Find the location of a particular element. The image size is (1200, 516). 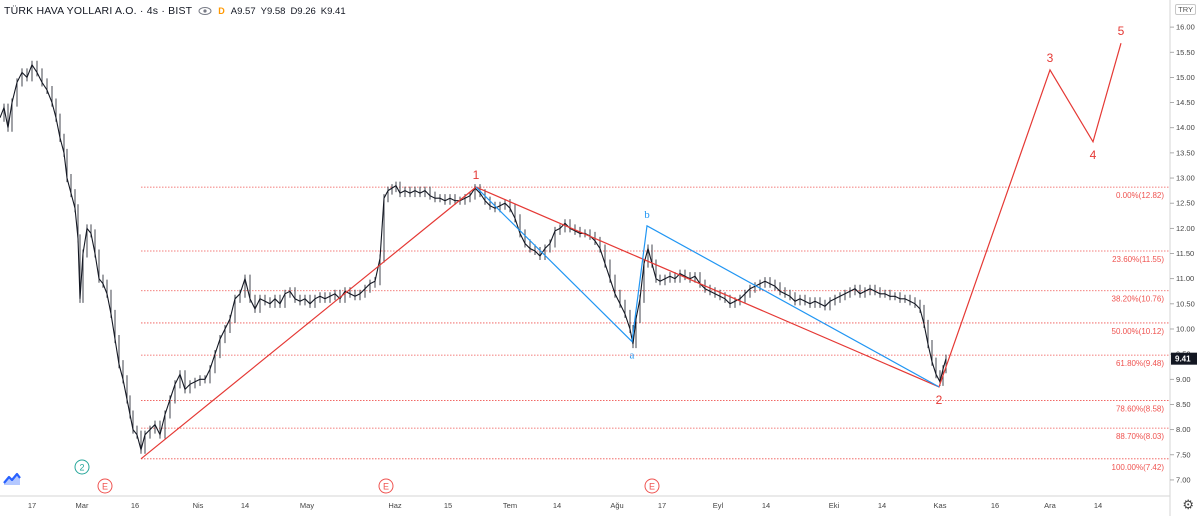

wave-label-5: 5 is located at coordinates (1121, 31).